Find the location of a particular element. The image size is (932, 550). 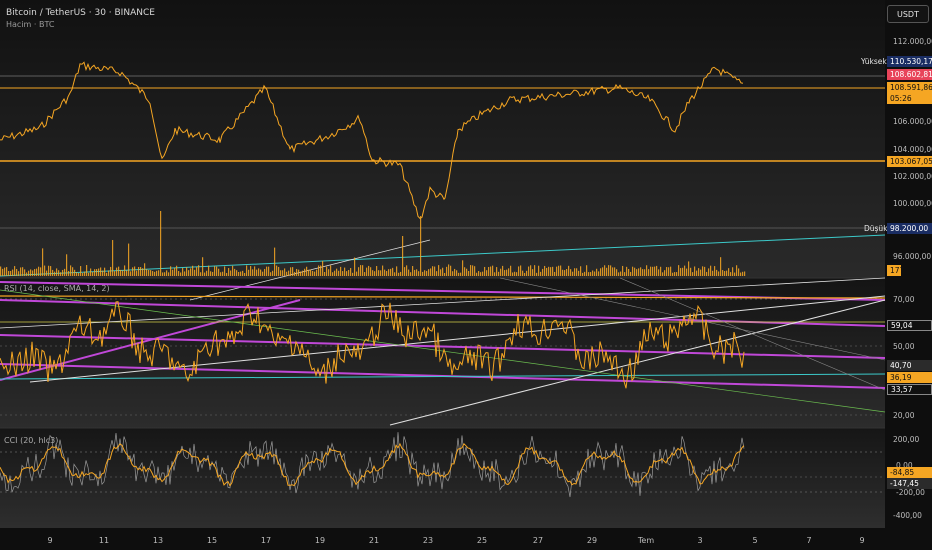

currency-selector: USDT is located at coordinates (908, 14).